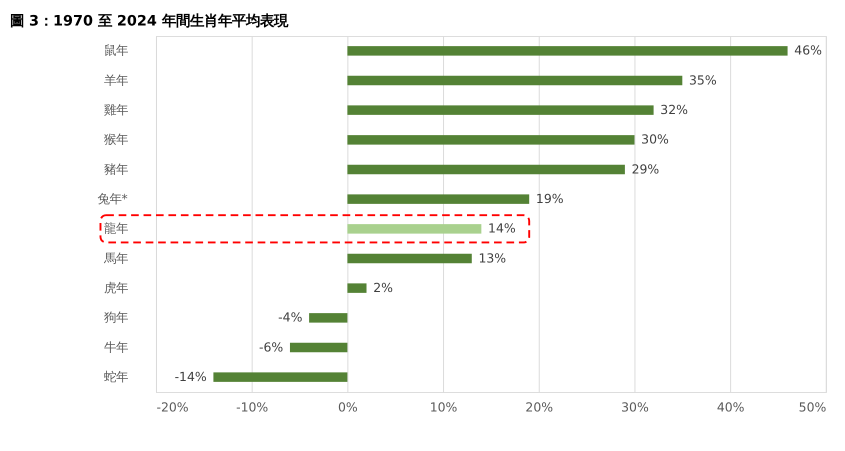 The height and width of the screenshot is (451, 845). Describe the element at coordinates (116, 317) in the screenshot. I see `y-tick-label: 狗年` at that location.